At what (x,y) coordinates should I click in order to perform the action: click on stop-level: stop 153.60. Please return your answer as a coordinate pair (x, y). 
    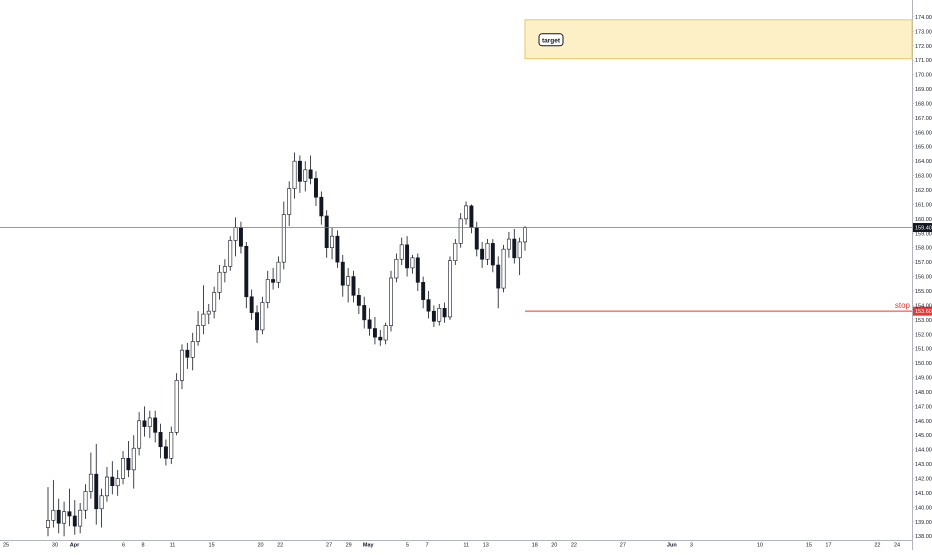
    Looking at the image, I should click on (728, 308).